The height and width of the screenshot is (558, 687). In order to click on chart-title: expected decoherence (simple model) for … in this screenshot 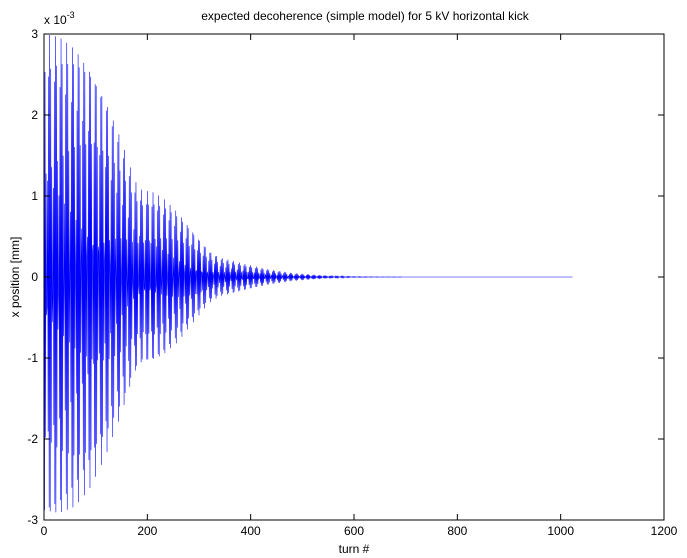, I will do `click(365, 16)`.